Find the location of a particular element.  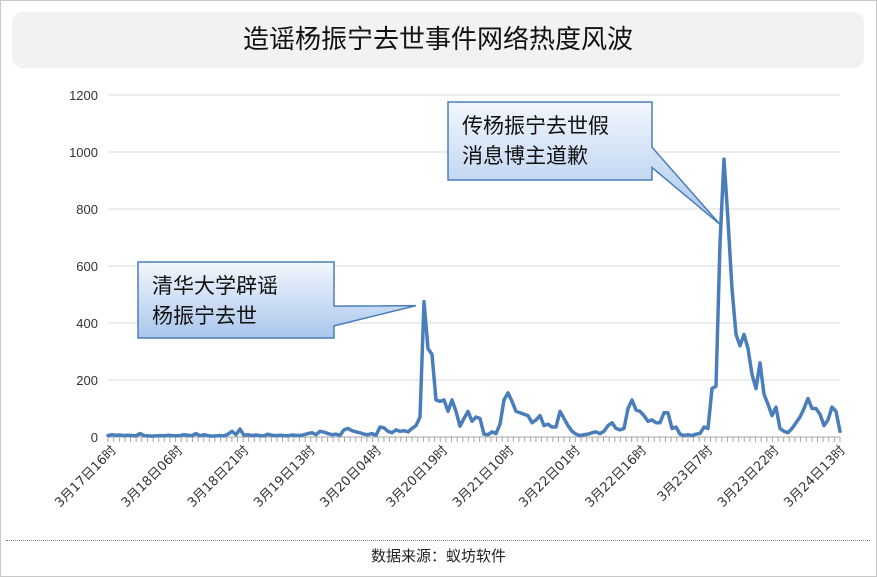

x-tick-label: 3月20日04时 is located at coordinates (350, 476).